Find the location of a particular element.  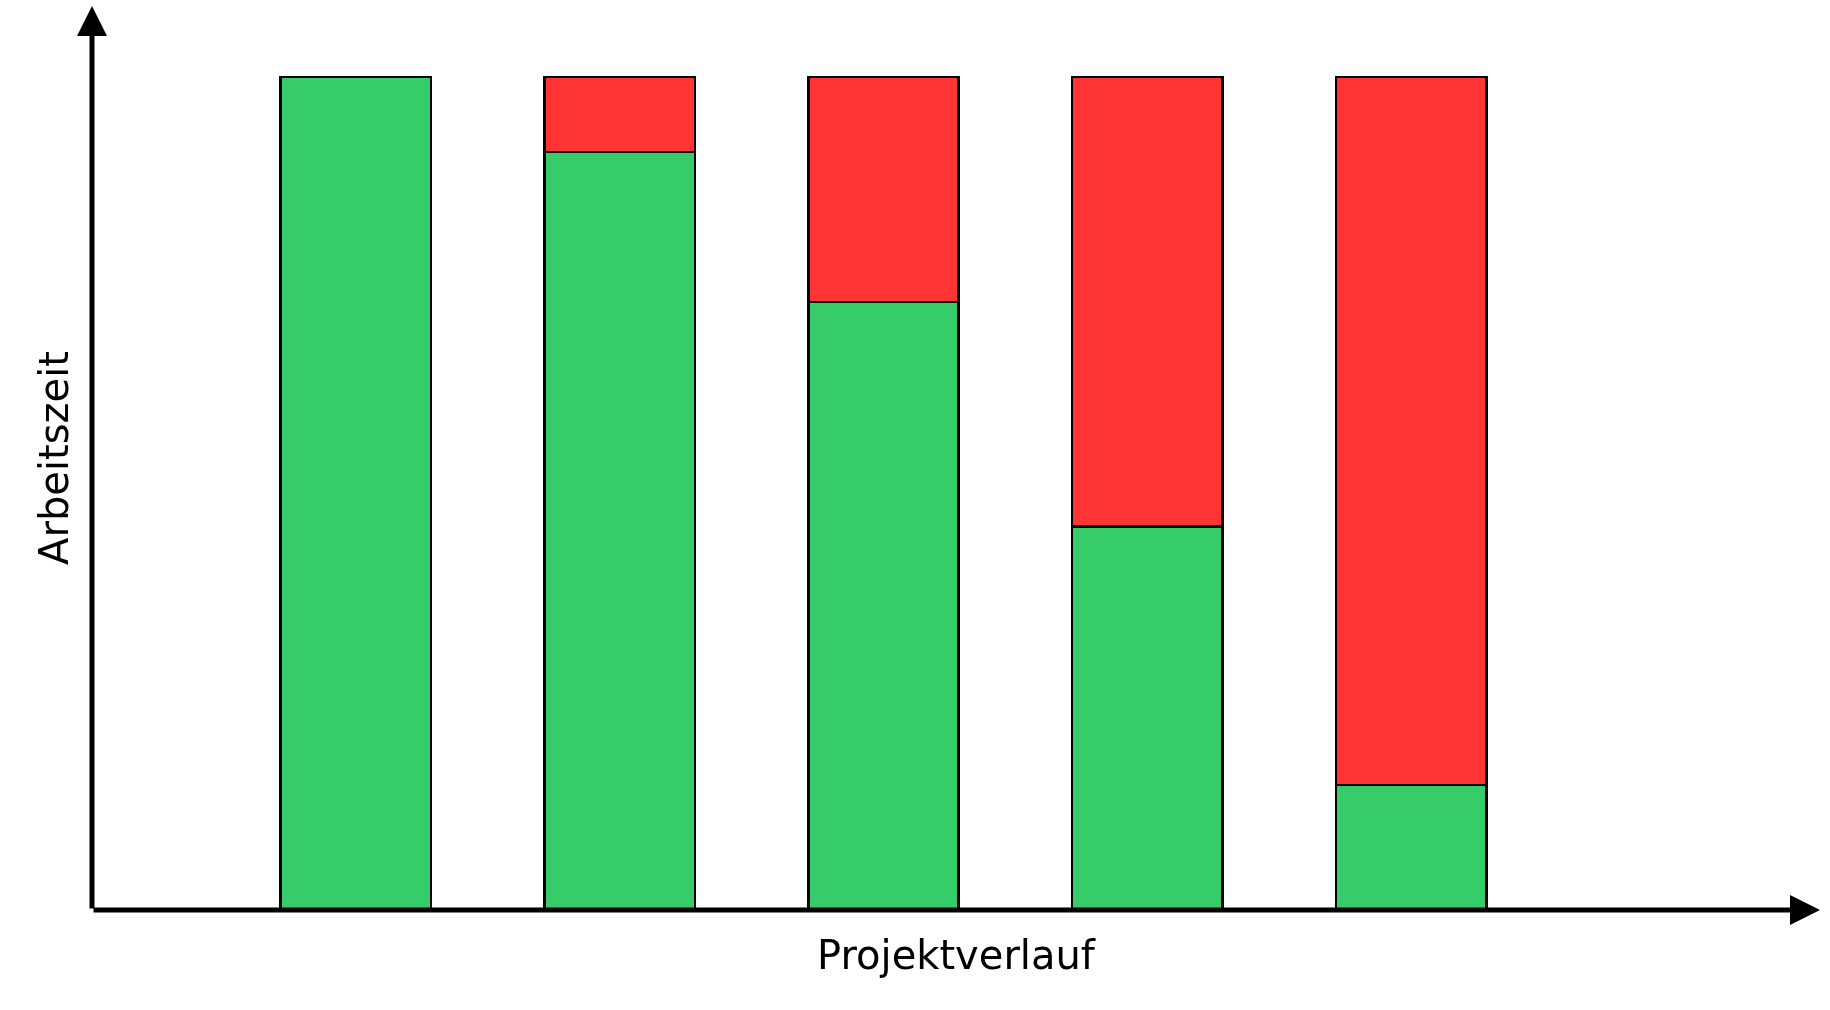

x-axis-title: Projektverlauf is located at coordinates (956, 954).